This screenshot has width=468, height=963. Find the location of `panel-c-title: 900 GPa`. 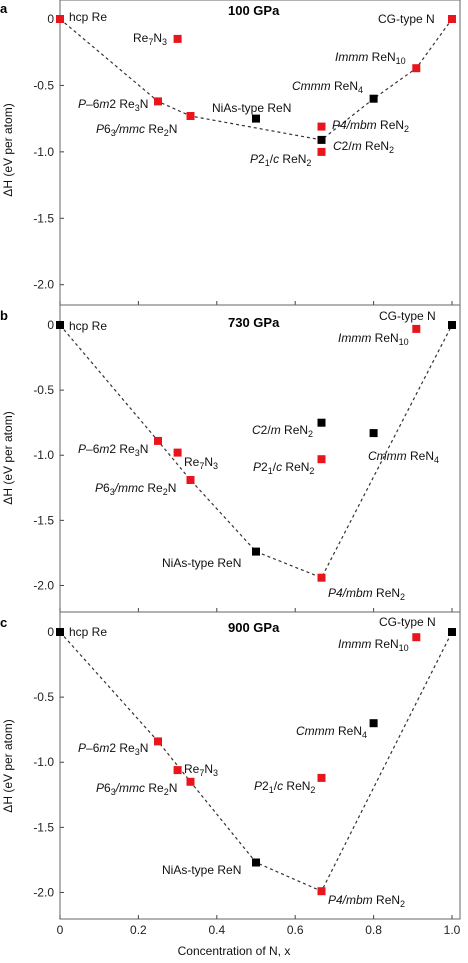

panel-c-title: 900 GPa is located at coordinates (254, 627).